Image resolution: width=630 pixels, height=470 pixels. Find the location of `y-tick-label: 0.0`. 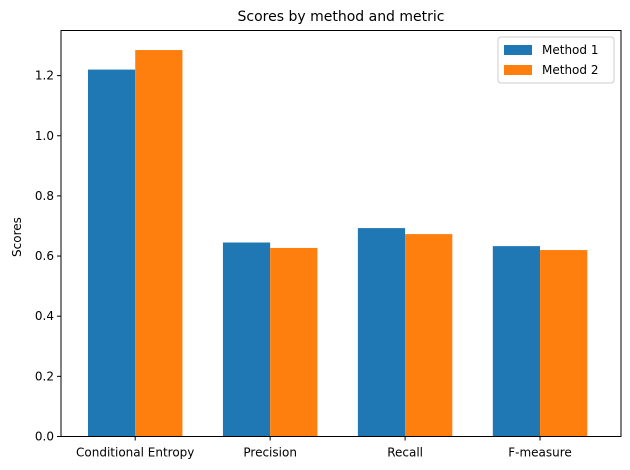

y-tick-label: 0.0 is located at coordinates (44, 437).